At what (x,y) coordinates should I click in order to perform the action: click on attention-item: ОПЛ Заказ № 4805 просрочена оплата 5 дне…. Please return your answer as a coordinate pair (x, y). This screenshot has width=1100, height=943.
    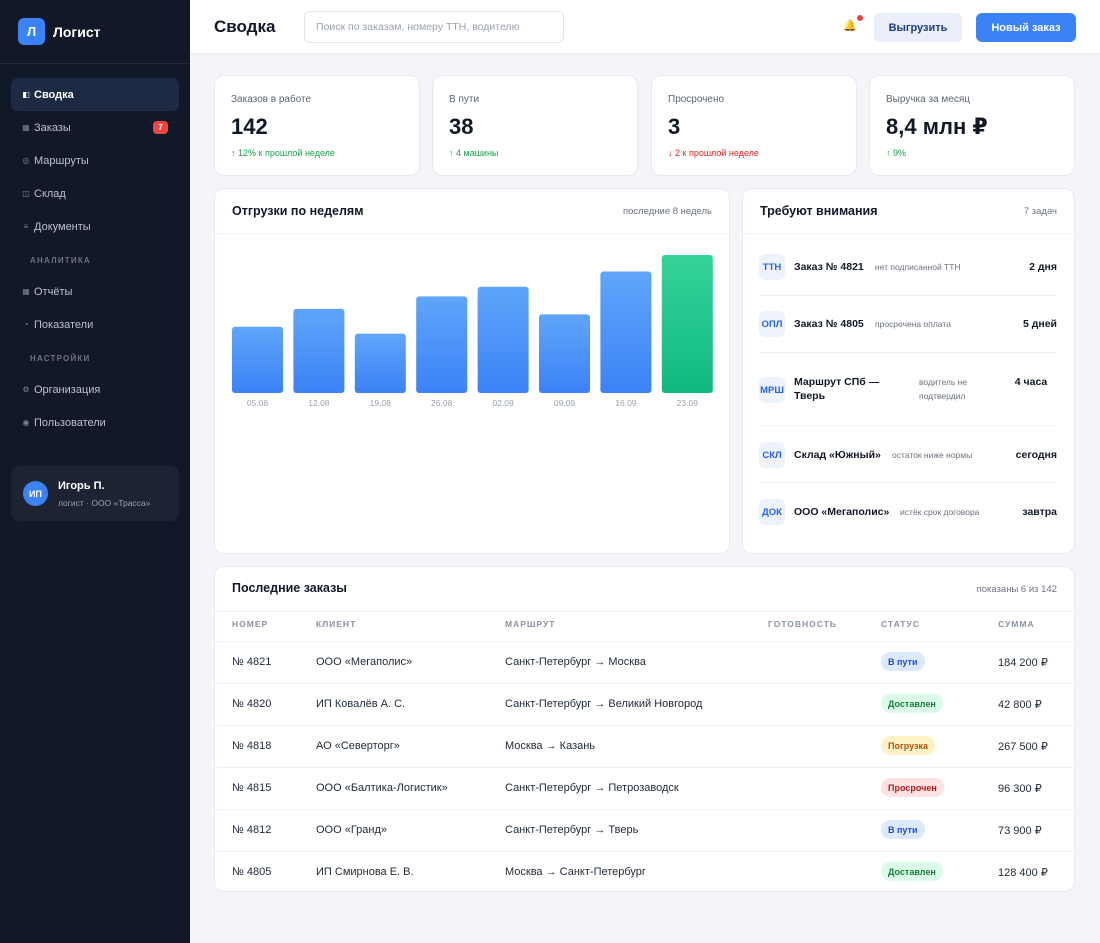
    Looking at the image, I should click on (908, 324).